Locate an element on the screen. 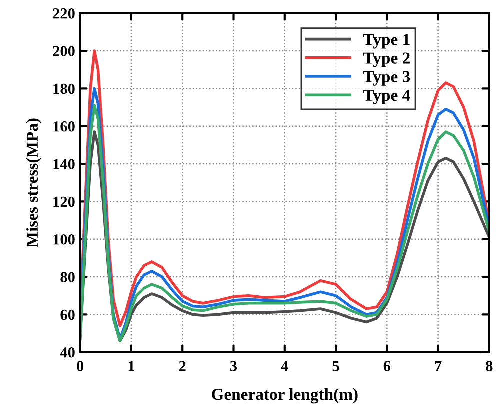 Image resolution: width=502 pixels, height=405 pixels. x-tick-label: 0 is located at coordinates (80, 366).